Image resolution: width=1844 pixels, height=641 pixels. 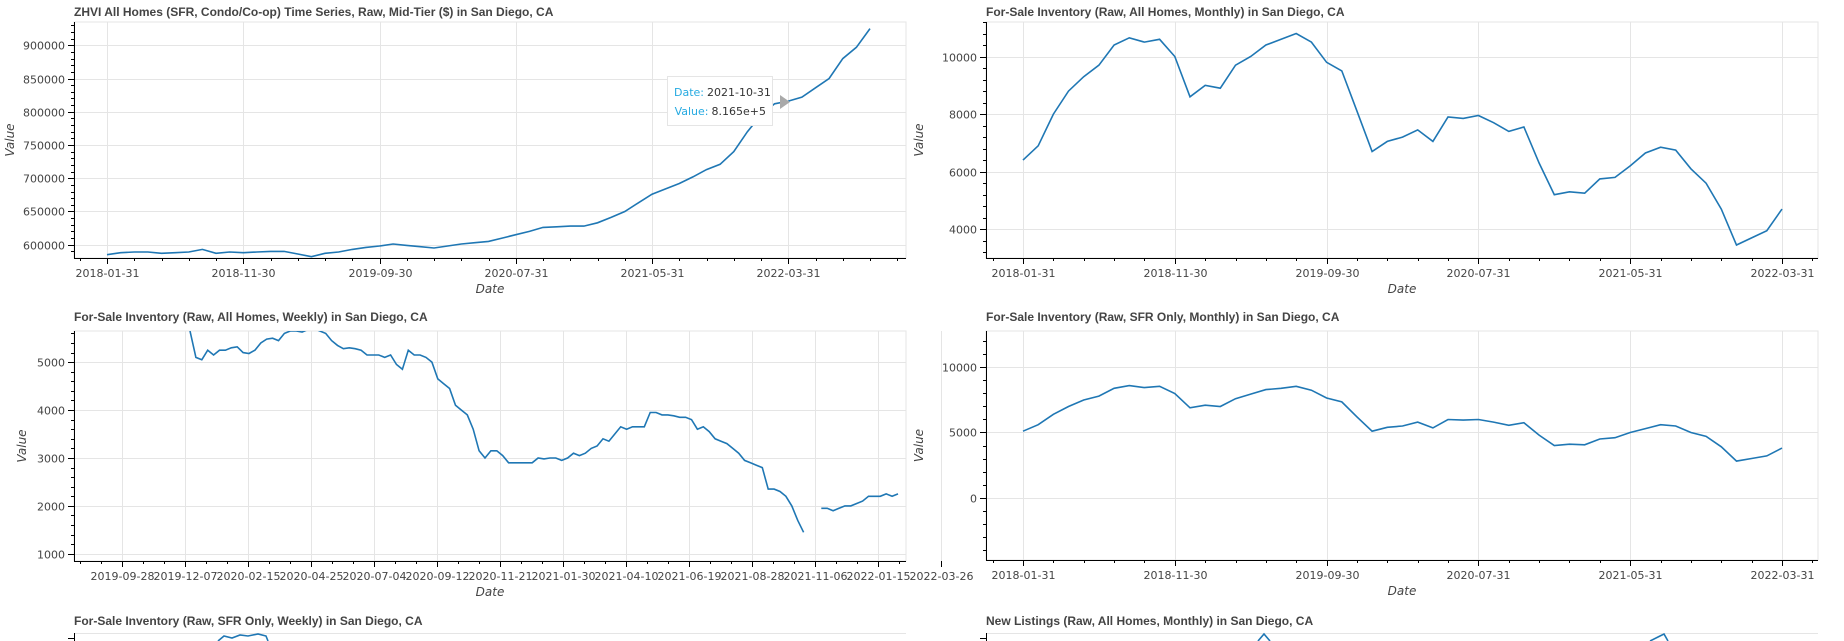 I want to click on x-tick-label: 2020-09-12, so click(x=438, y=576).